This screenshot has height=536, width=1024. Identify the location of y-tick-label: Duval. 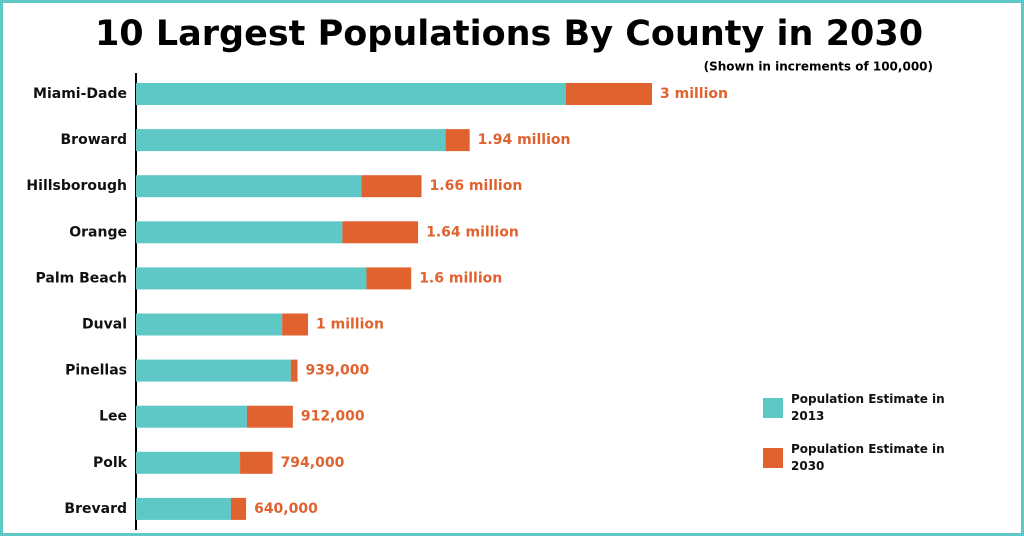
(104, 325).